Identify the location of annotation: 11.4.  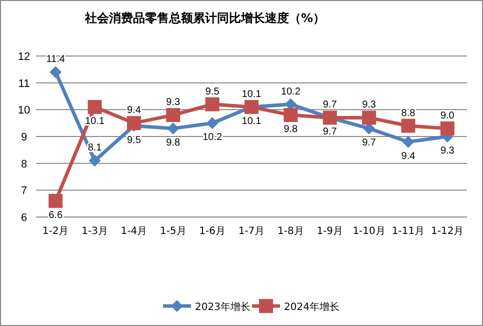
(56, 60).